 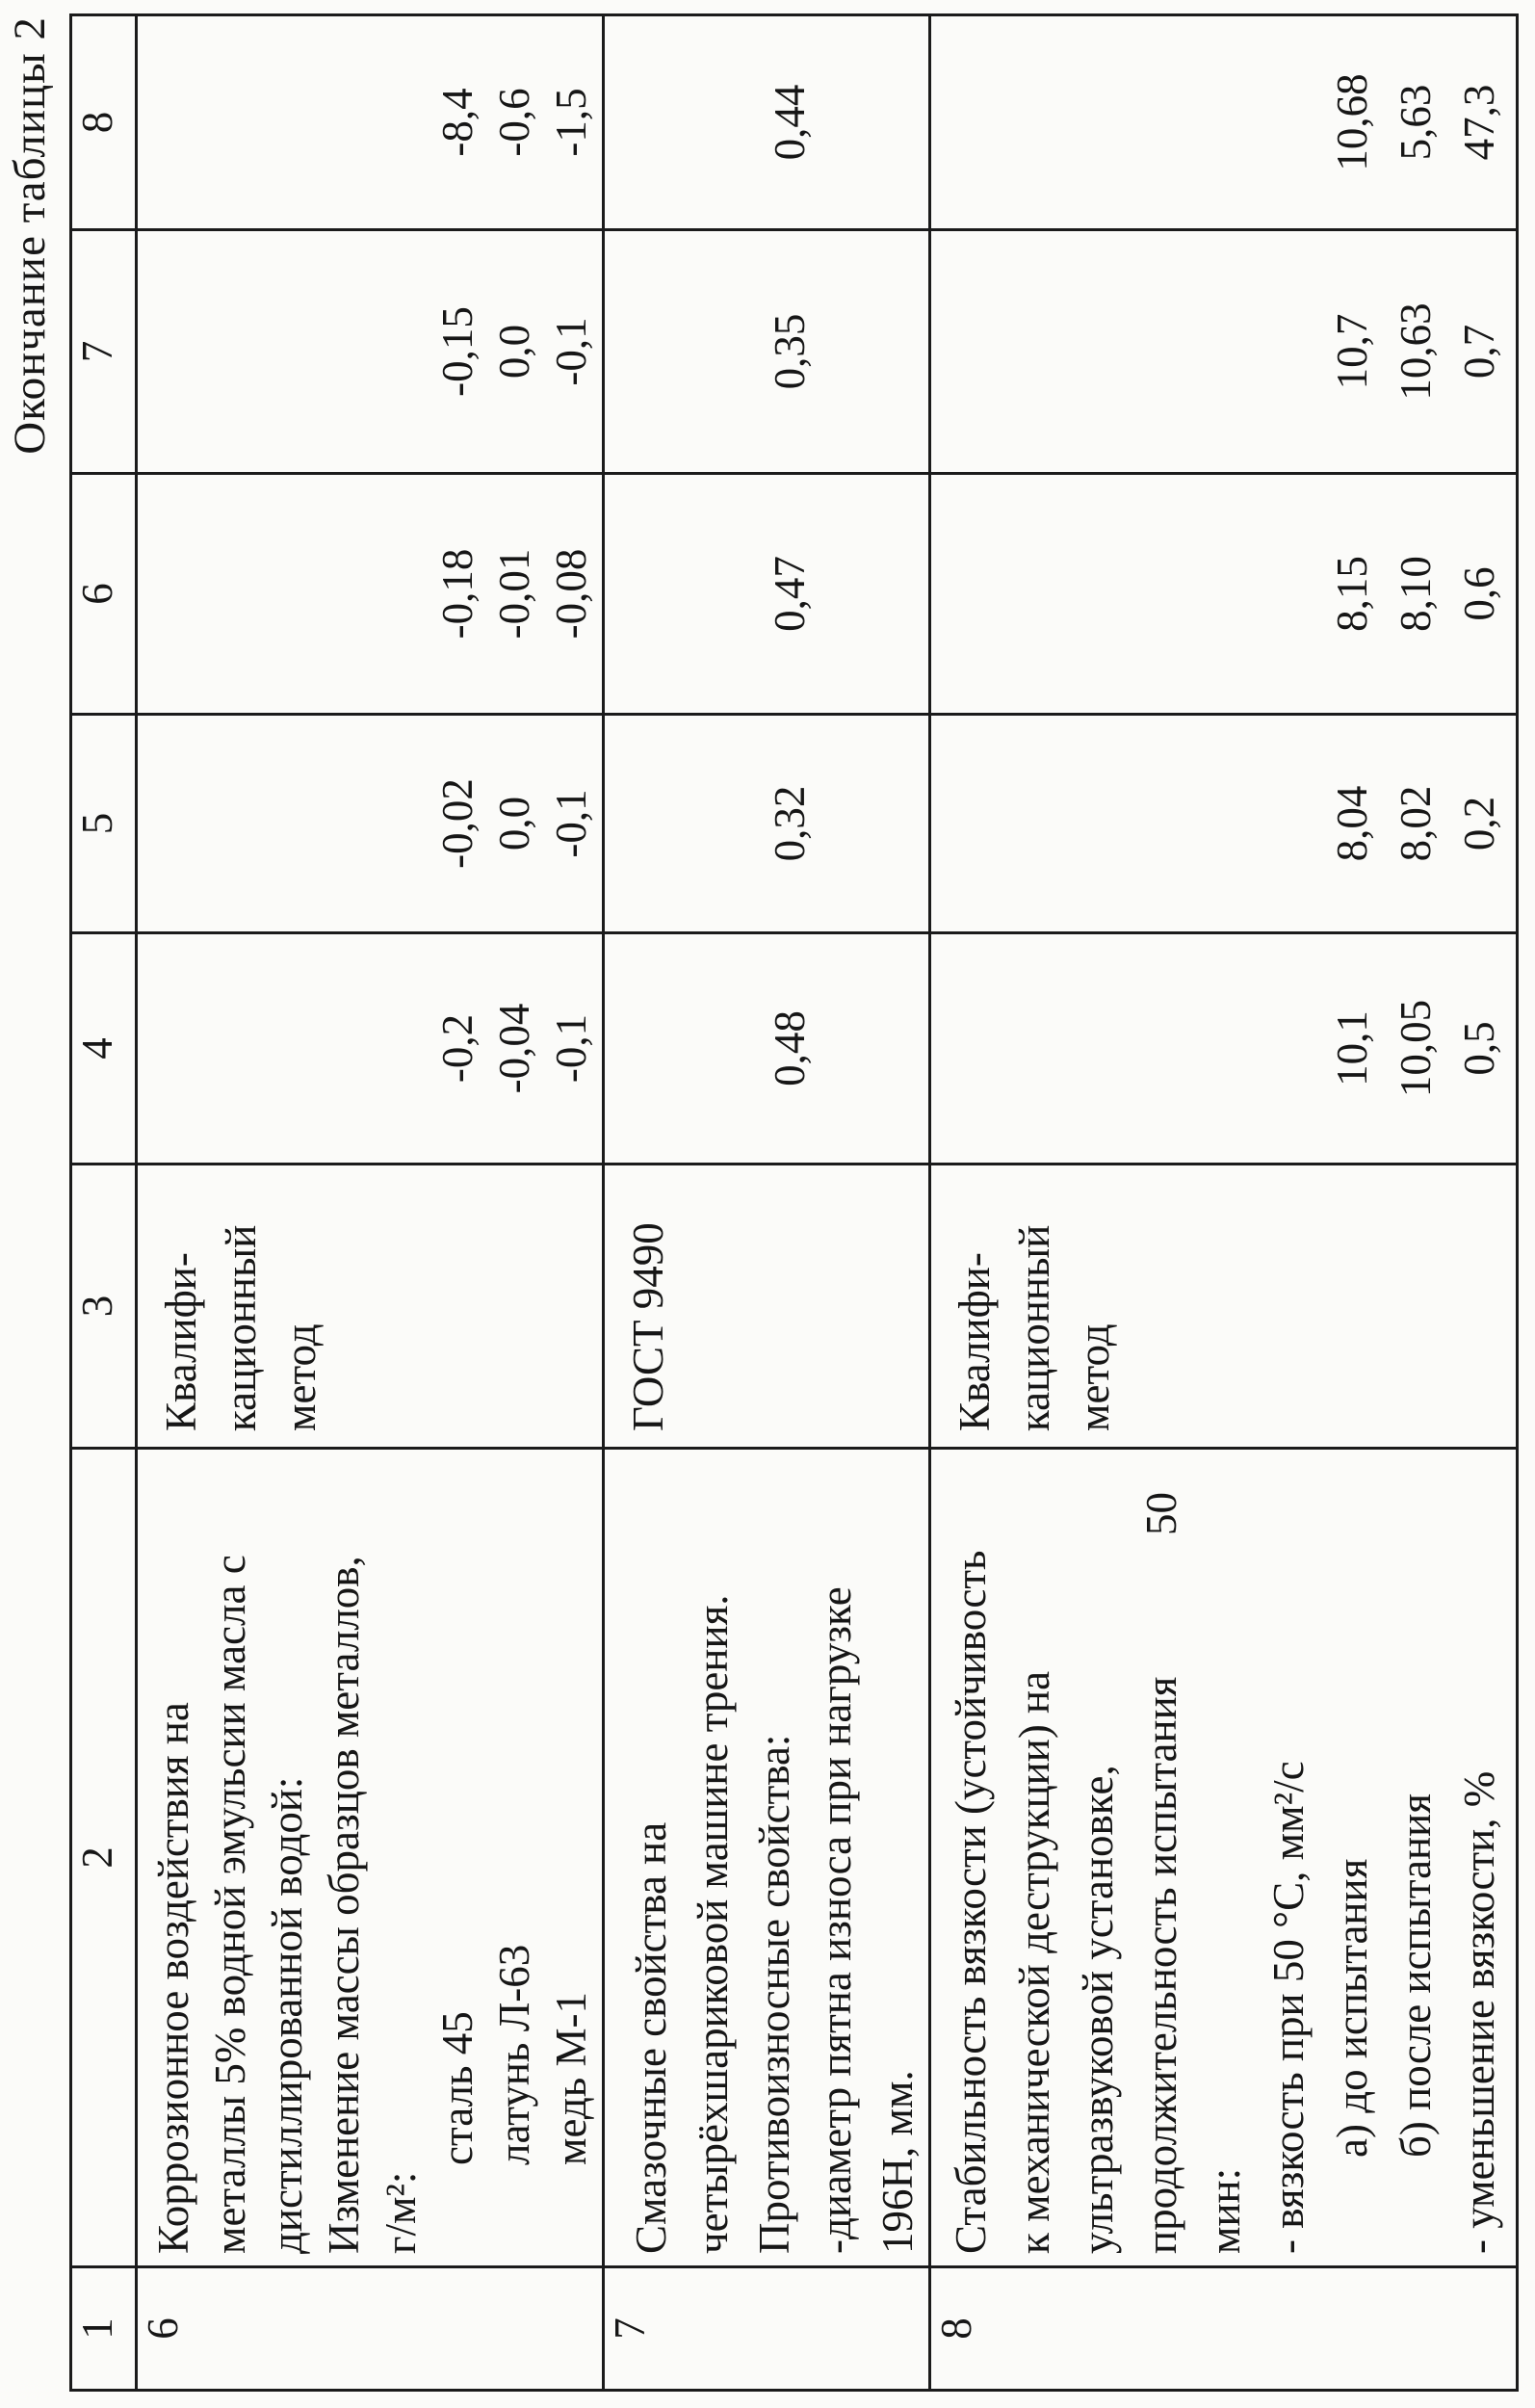 What do you see at coordinates (971, 1902) in the screenshot?
I see `param-line: Стабильность вязкости (устойчивость` at bounding box center [971, 1902].